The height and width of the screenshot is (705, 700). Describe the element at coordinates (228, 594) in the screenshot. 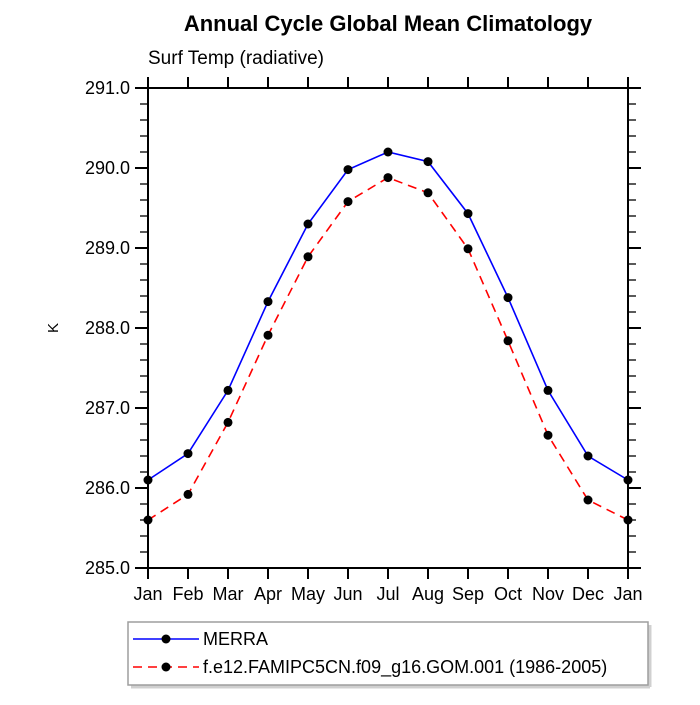

I see `x-tick-label: Mar` at that location.